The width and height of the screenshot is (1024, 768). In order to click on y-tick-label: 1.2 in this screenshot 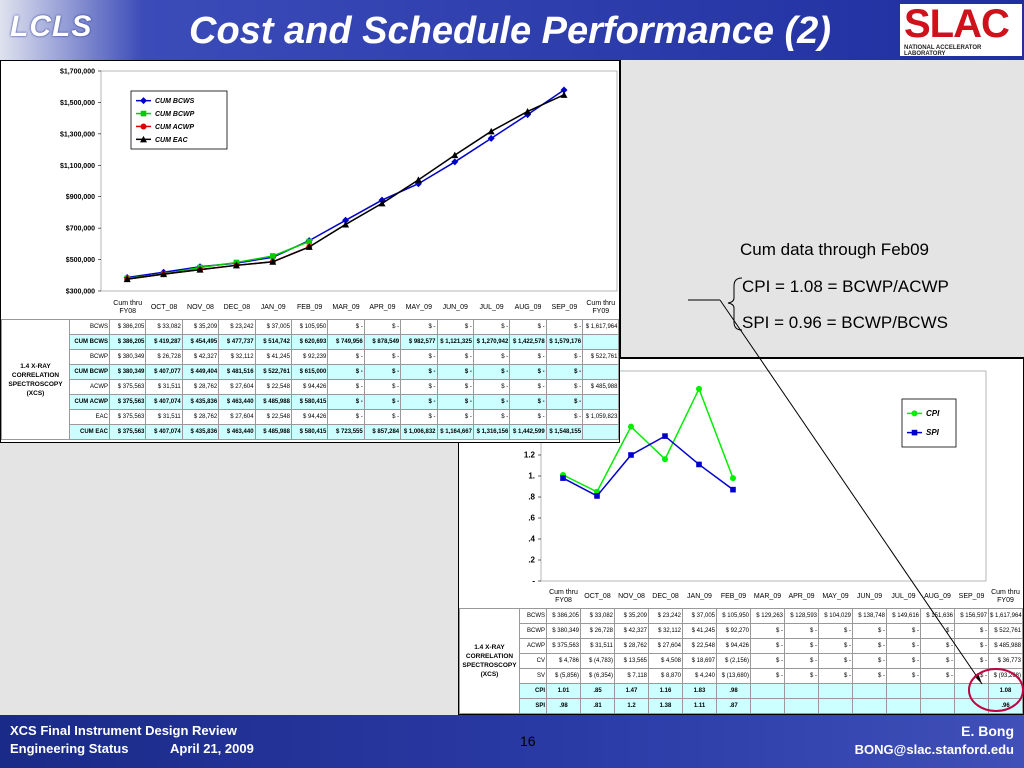, I will do `click(530, 455)`.